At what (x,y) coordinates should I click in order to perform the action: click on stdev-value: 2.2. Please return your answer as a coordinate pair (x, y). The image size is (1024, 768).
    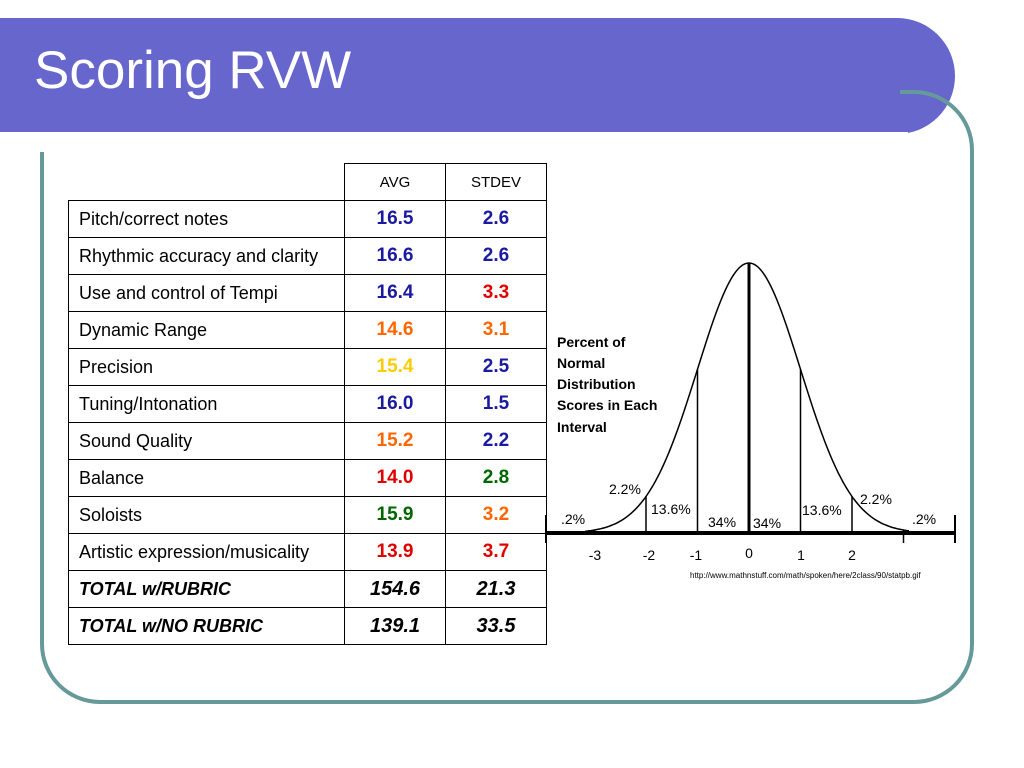
    Looking at the image, I should click on (496, 441).